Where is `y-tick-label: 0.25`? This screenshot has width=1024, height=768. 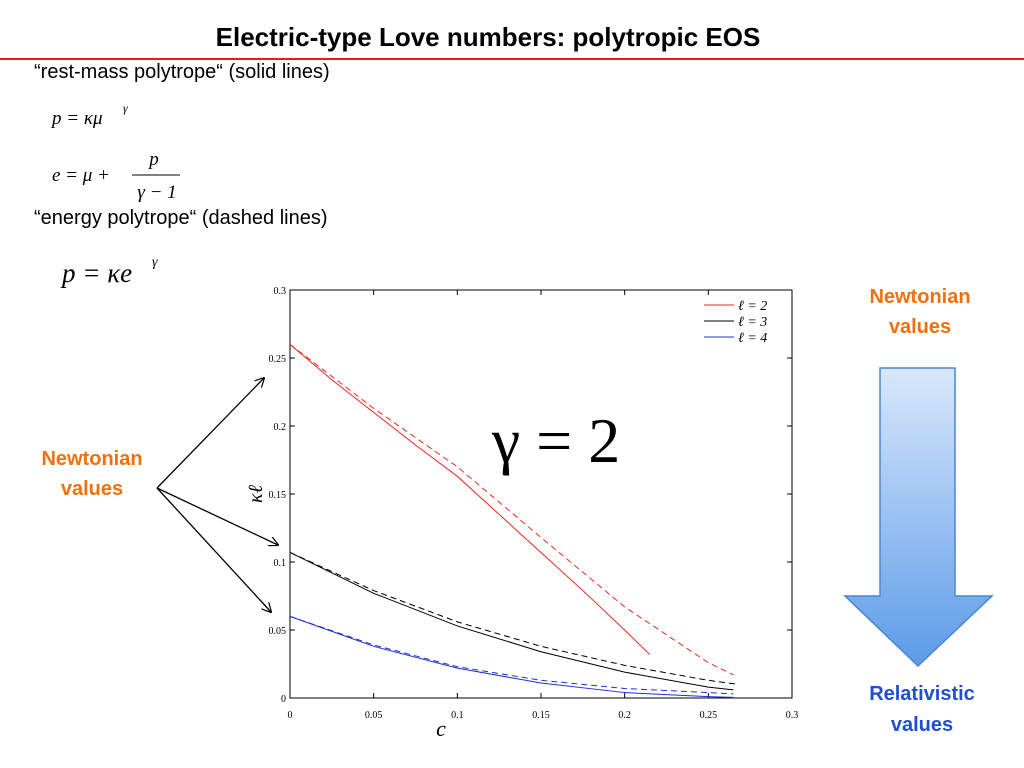
y-tick-label: 0.25 is located at coordinates (278, 359).